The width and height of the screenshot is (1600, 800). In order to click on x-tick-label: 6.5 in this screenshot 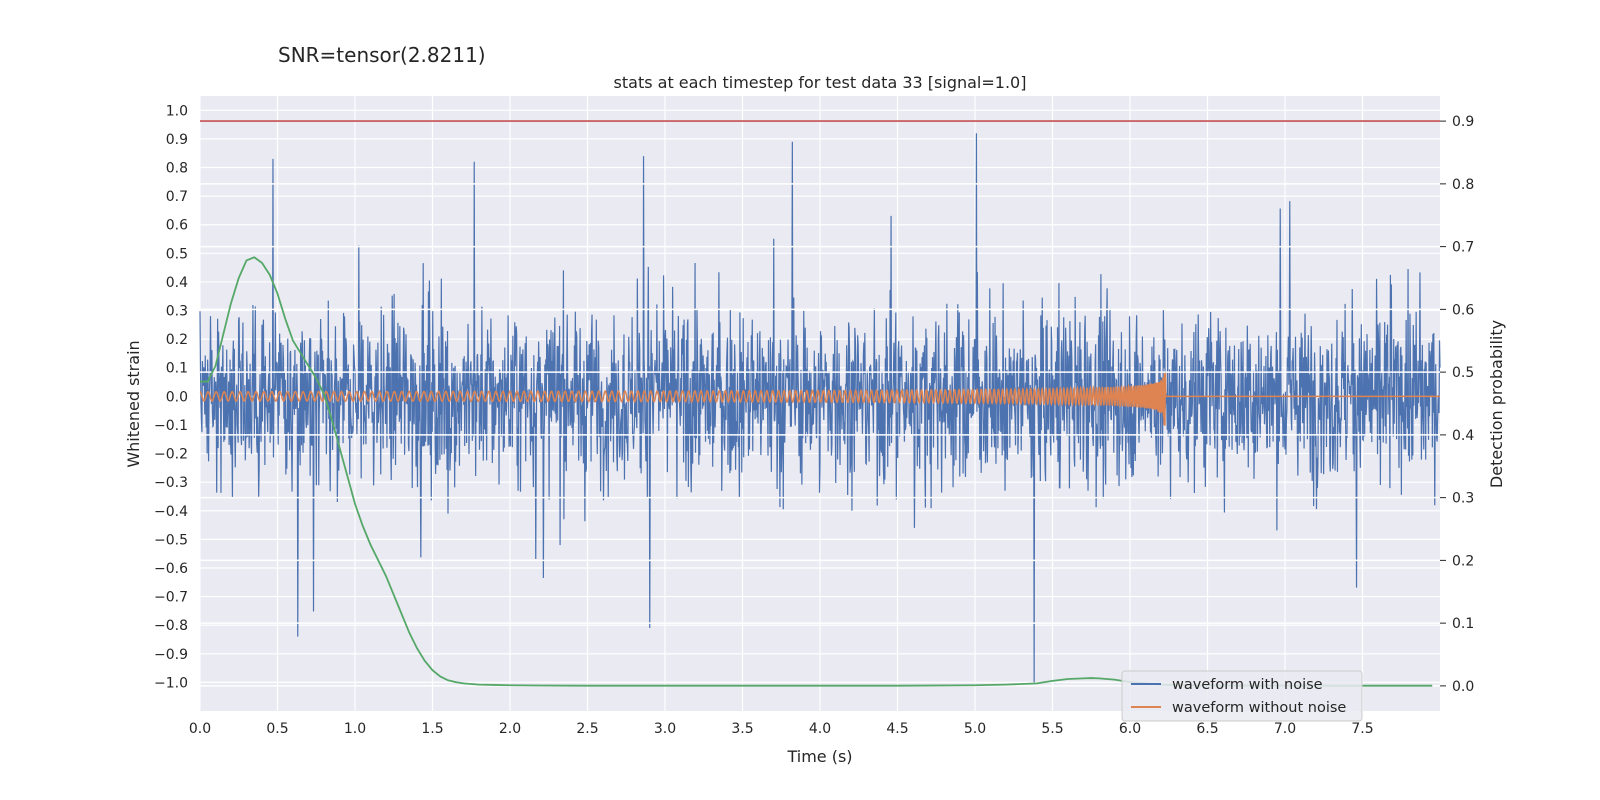, I will do `click(1207, 729)`.